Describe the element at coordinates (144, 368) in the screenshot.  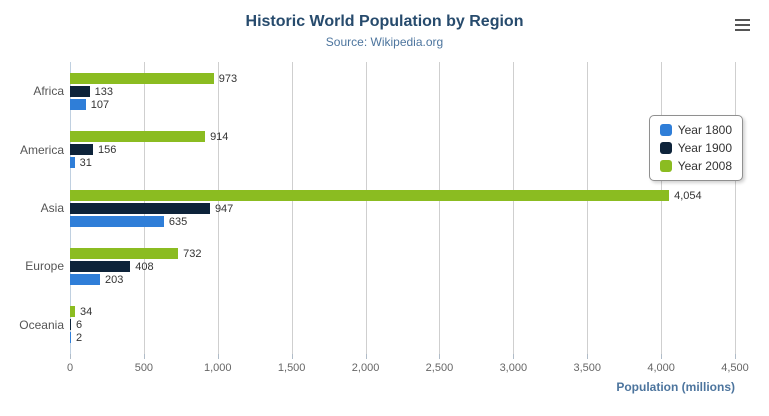
I see `x-axis-tick-label: 500` at that location.